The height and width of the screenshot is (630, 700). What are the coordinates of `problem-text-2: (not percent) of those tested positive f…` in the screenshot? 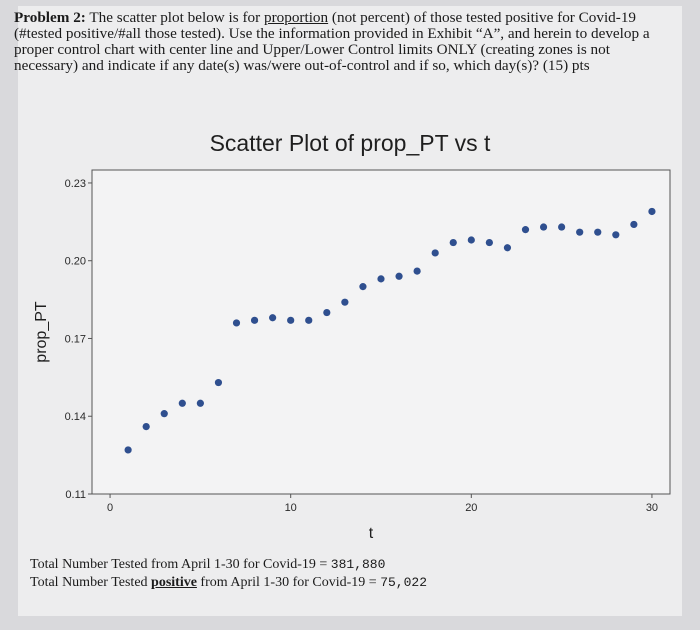 It's located at (332, 41).